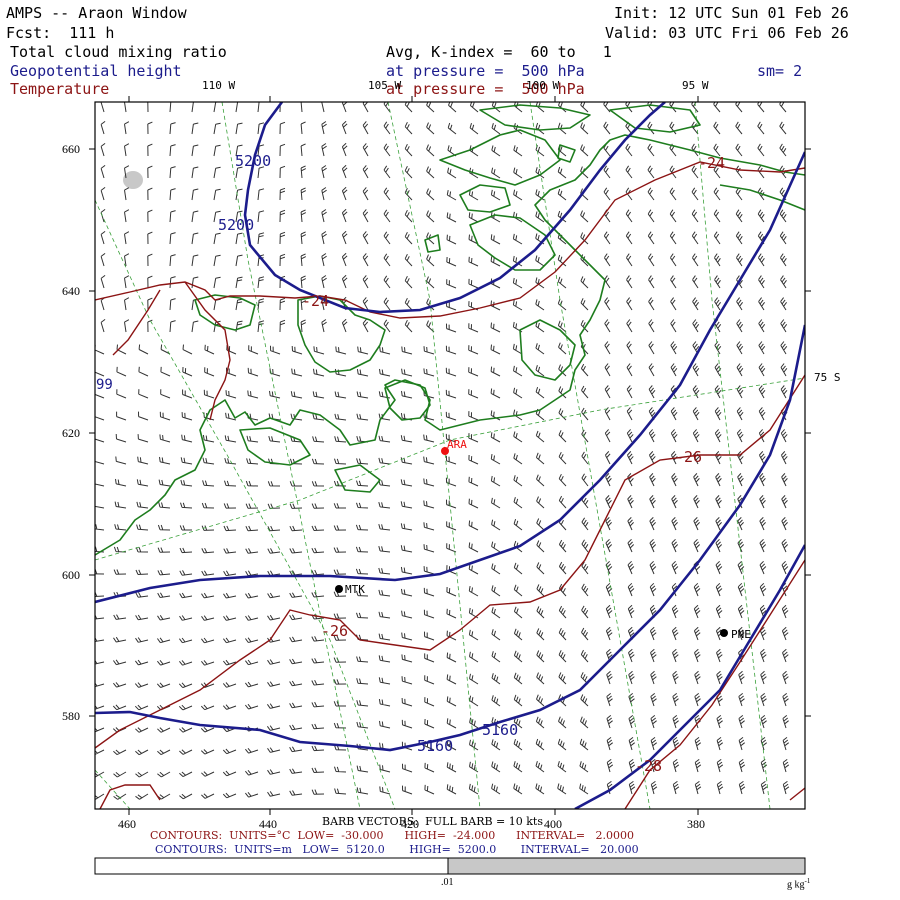 This screenshot has width=900, height=900. What do you see at coordinates (410, 824) in the screenshot?
I see `x-tick-label: 420` at bounding box center [410, 824].